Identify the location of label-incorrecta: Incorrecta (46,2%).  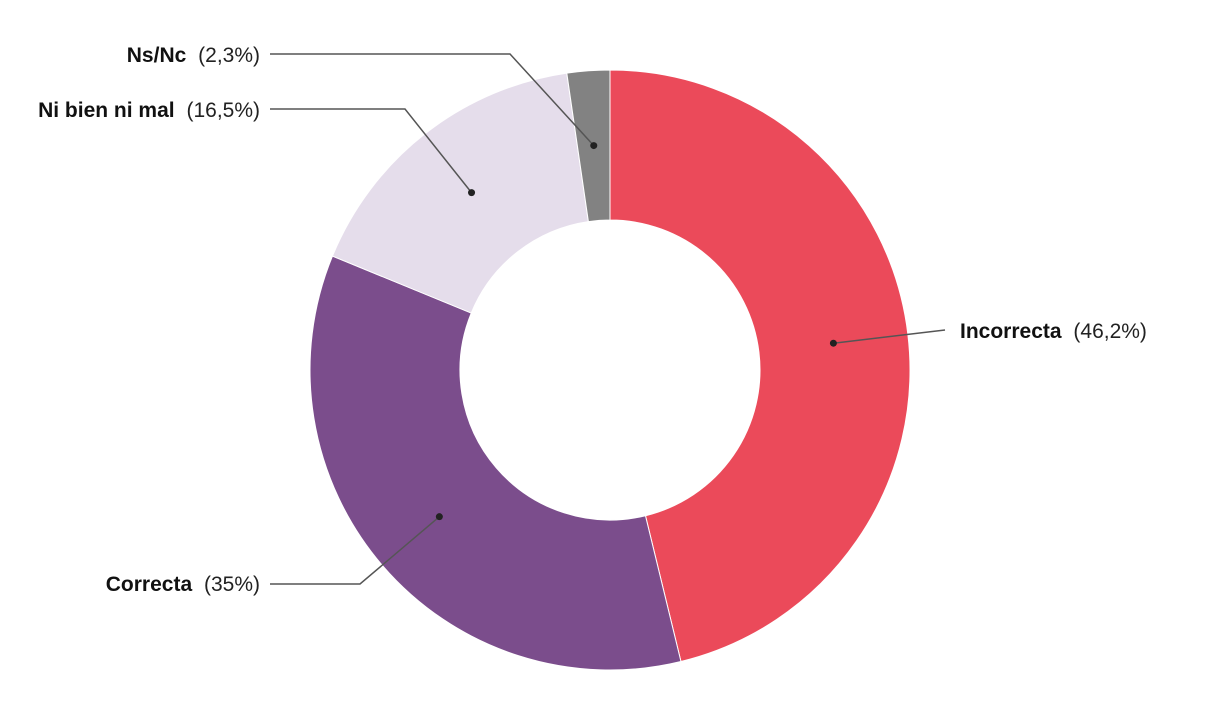
(1053, 331).